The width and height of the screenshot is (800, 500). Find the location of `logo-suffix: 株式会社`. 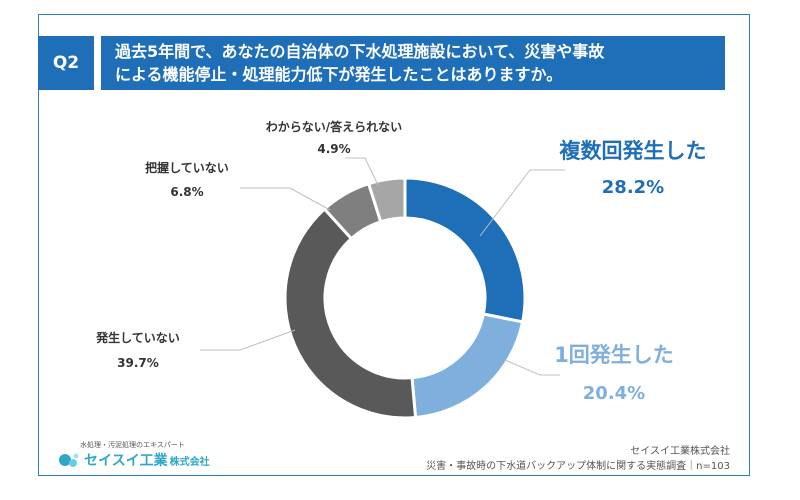

logo-suffix: 株式会社 is located at coordinates (189, 462).